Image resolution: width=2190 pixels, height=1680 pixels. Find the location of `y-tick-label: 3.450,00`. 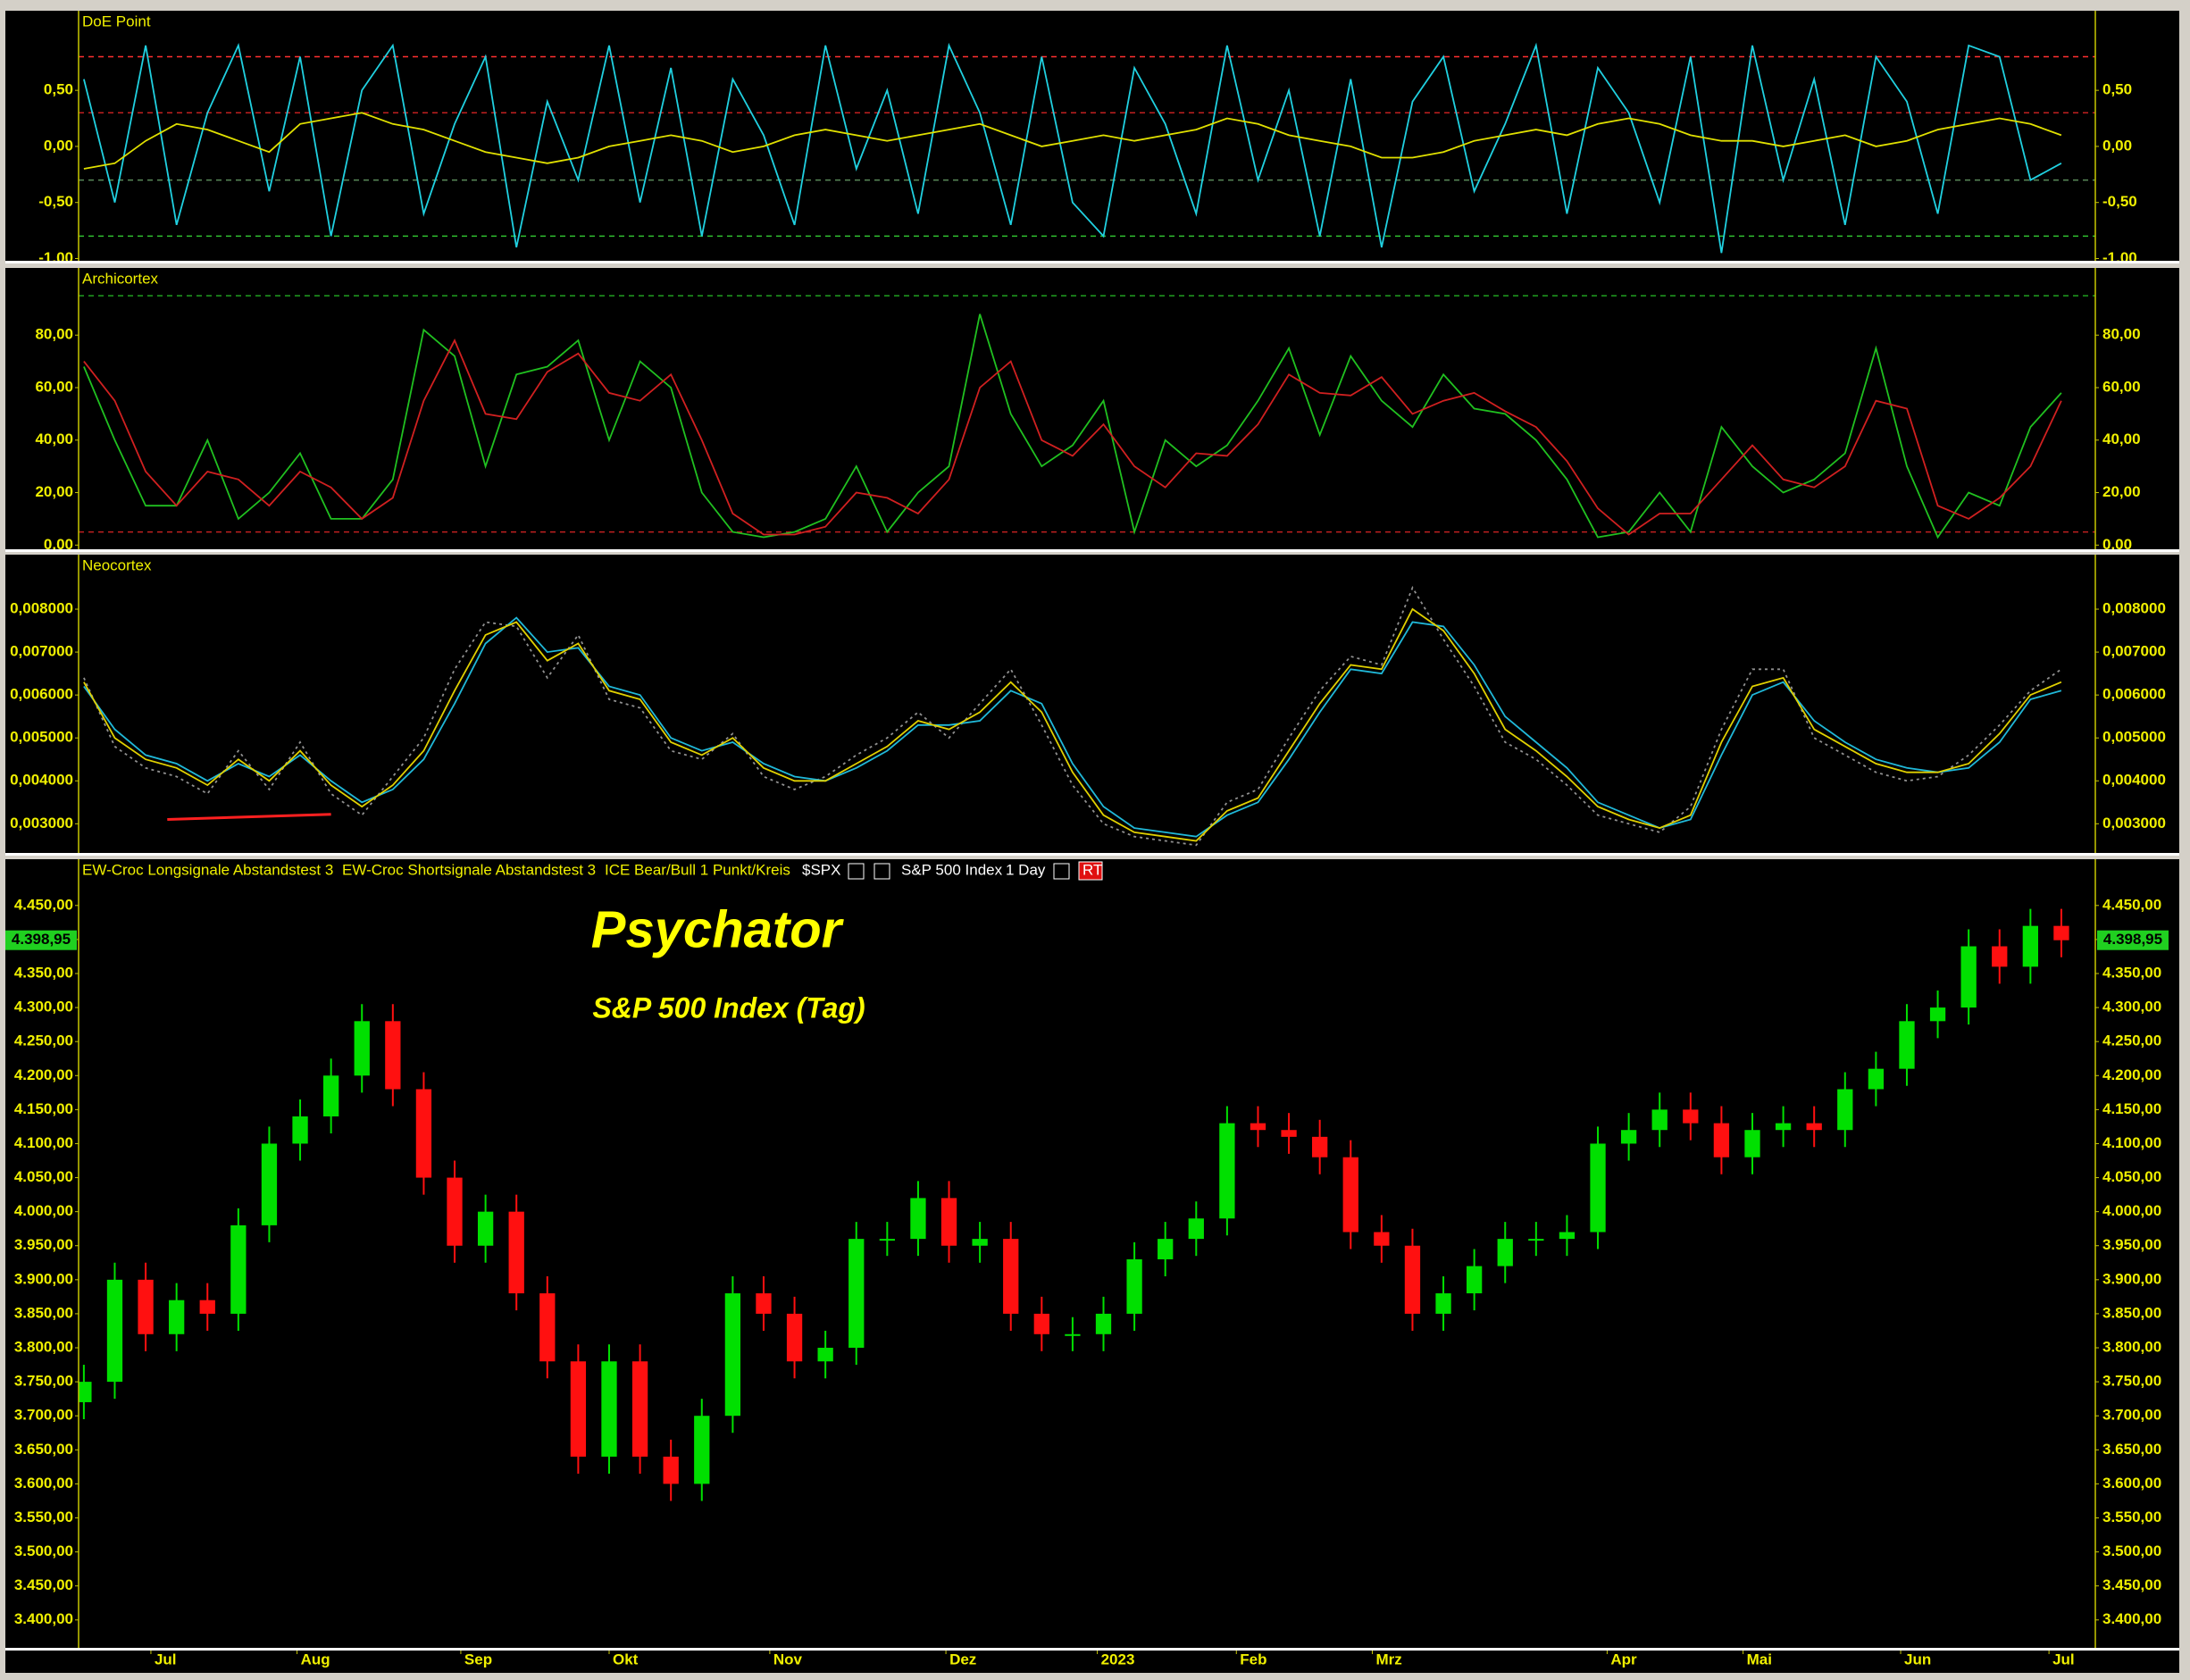

y-tick-label: 3.450,00 is located at coordinates (43, 1584).